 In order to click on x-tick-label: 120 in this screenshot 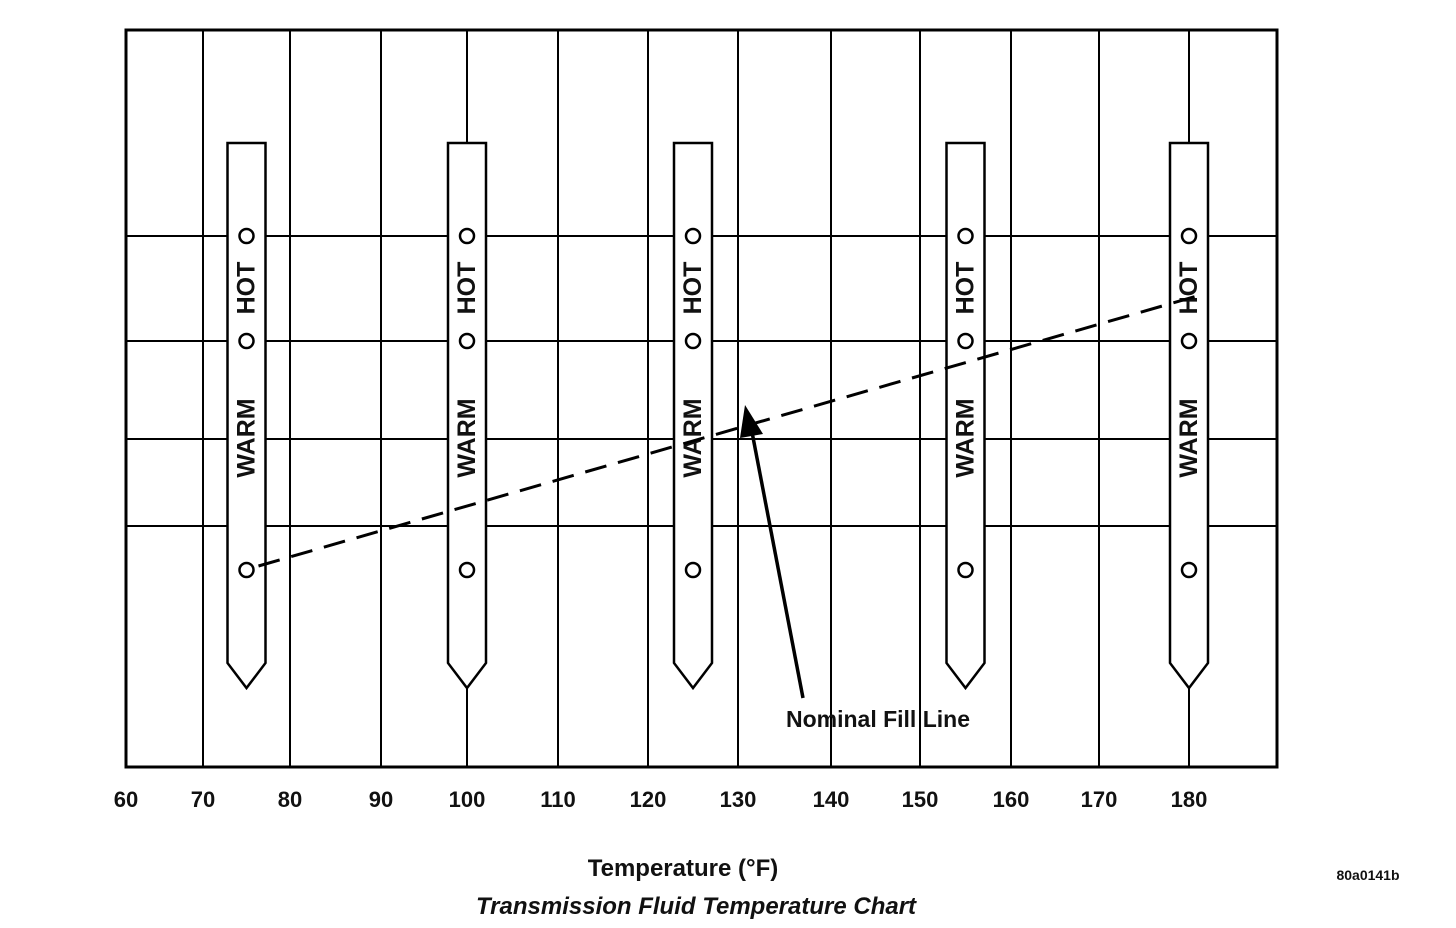, I will do `click(648, 799)`.